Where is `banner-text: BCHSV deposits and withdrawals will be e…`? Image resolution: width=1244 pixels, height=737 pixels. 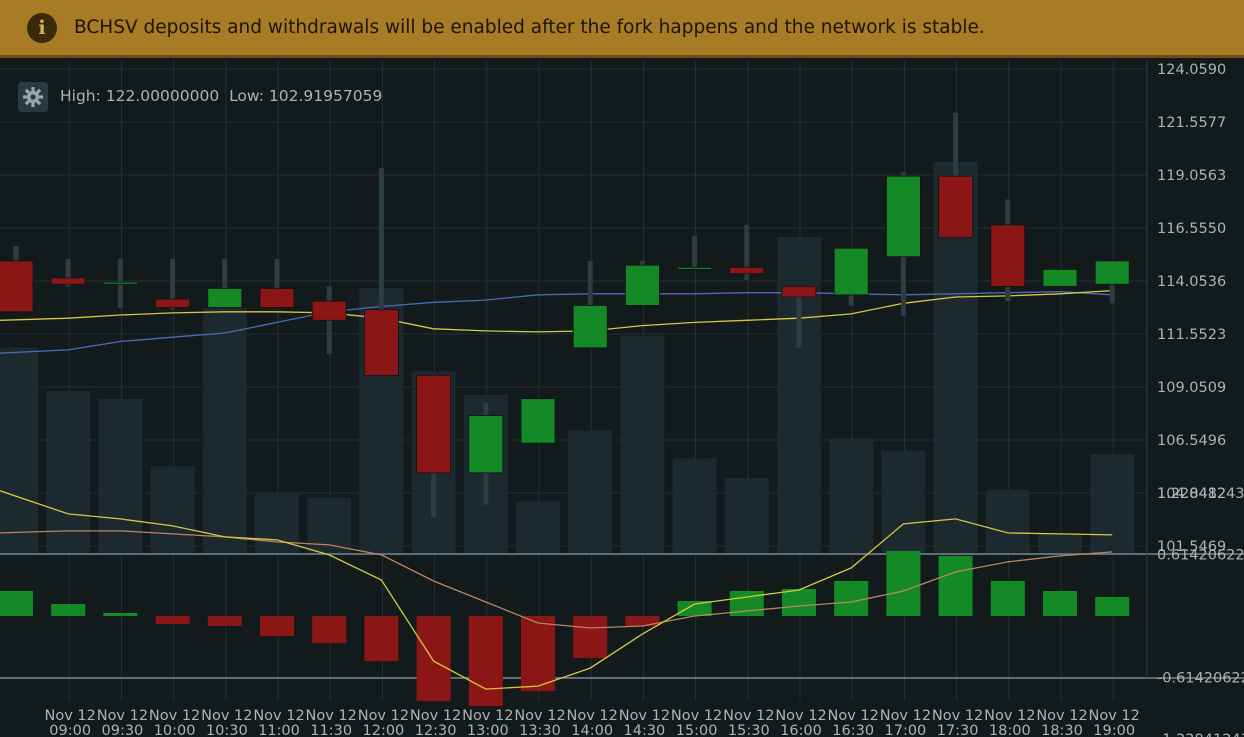
banner-text: BCHSV deposits and withdrawals will be e… is located at coordinates (529, 27).